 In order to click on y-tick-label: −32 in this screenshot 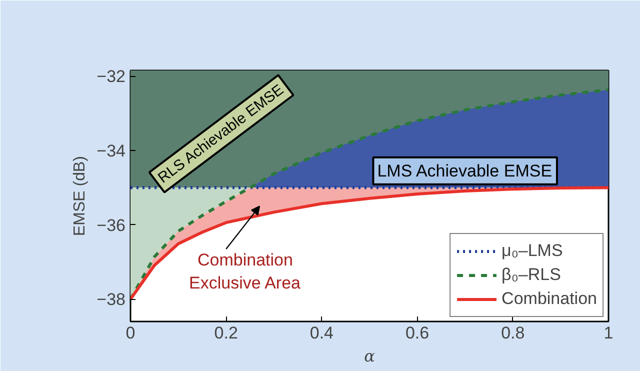, I will do `click(111, 76)`.